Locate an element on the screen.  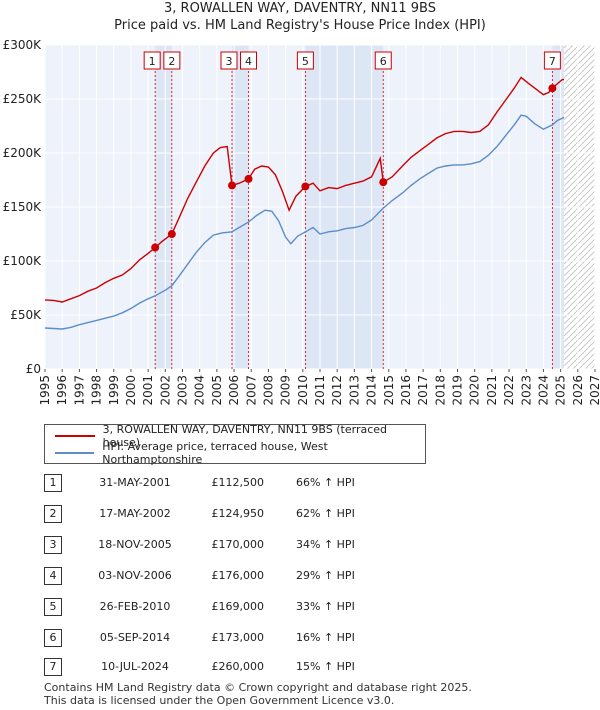
sale-hpi-diff: 16% ↑ HPI is located at coordinates (325, 637).